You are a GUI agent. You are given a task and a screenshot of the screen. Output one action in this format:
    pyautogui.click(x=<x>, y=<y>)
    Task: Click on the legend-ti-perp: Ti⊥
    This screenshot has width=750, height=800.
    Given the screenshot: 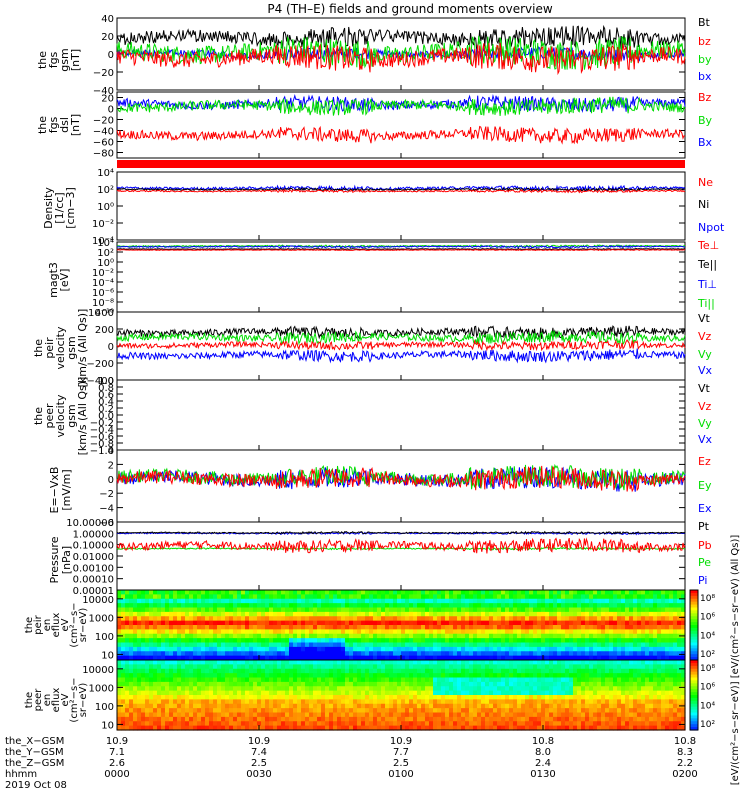 What is the action you would take?
    pyautogui.click(x=707, y=284)
    